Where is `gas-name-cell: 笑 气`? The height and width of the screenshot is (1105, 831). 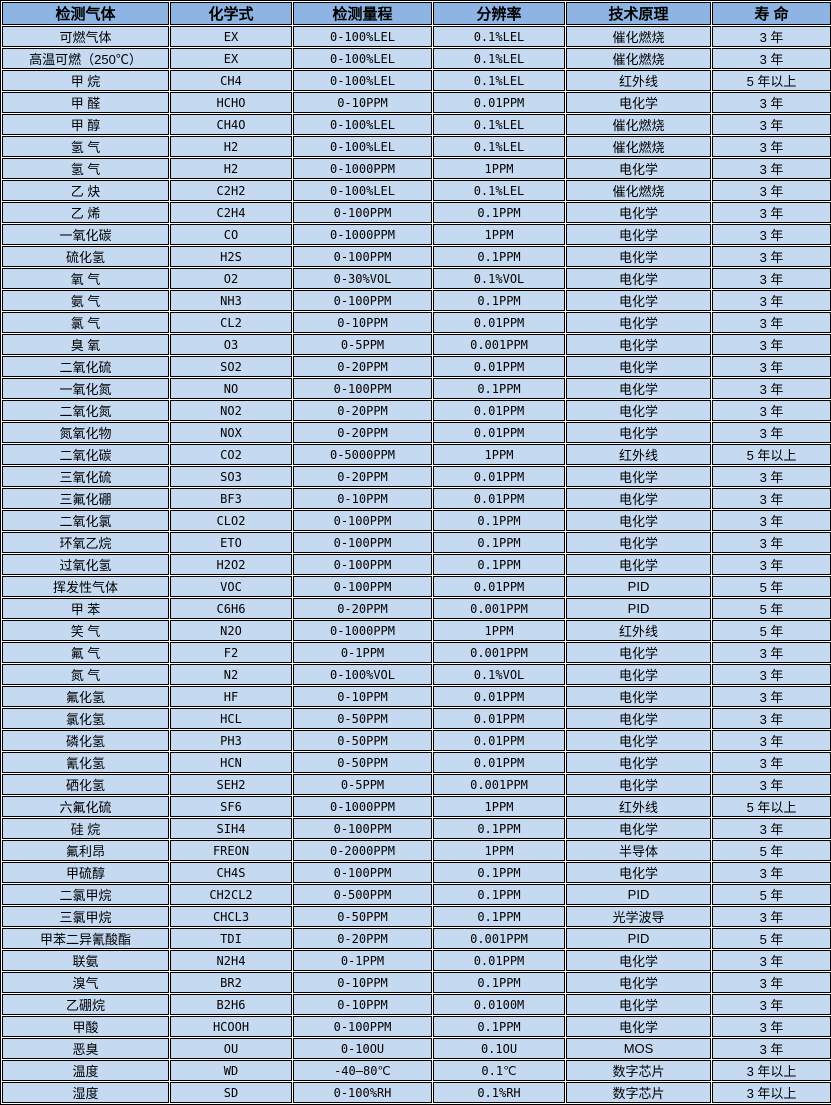
gas-name-cell: 笑 气 is located at coordinates (85, 630).